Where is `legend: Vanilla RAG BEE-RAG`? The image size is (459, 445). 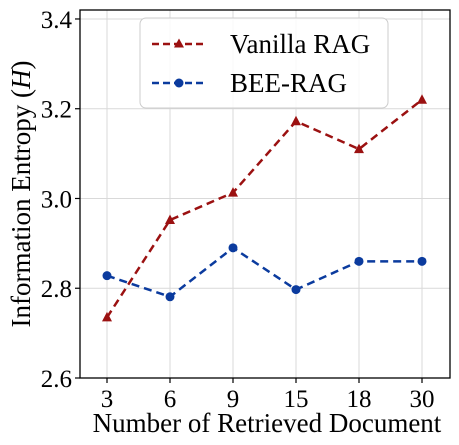
legend: Vanilla RAG BEE-RAG is located at coordinates (264, 63).